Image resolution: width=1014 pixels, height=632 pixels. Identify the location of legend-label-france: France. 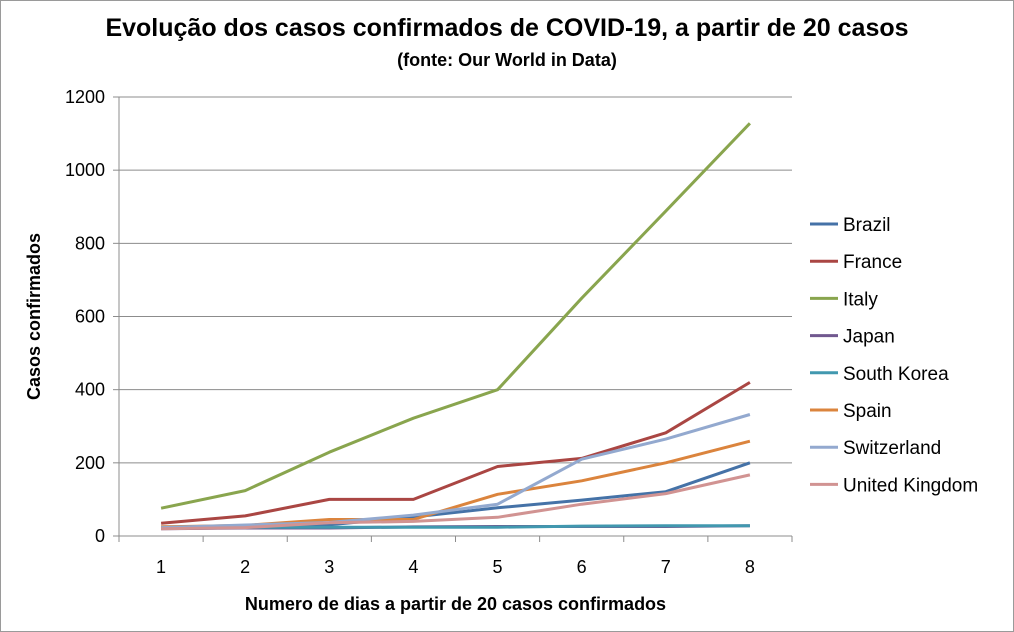
(872, 262).